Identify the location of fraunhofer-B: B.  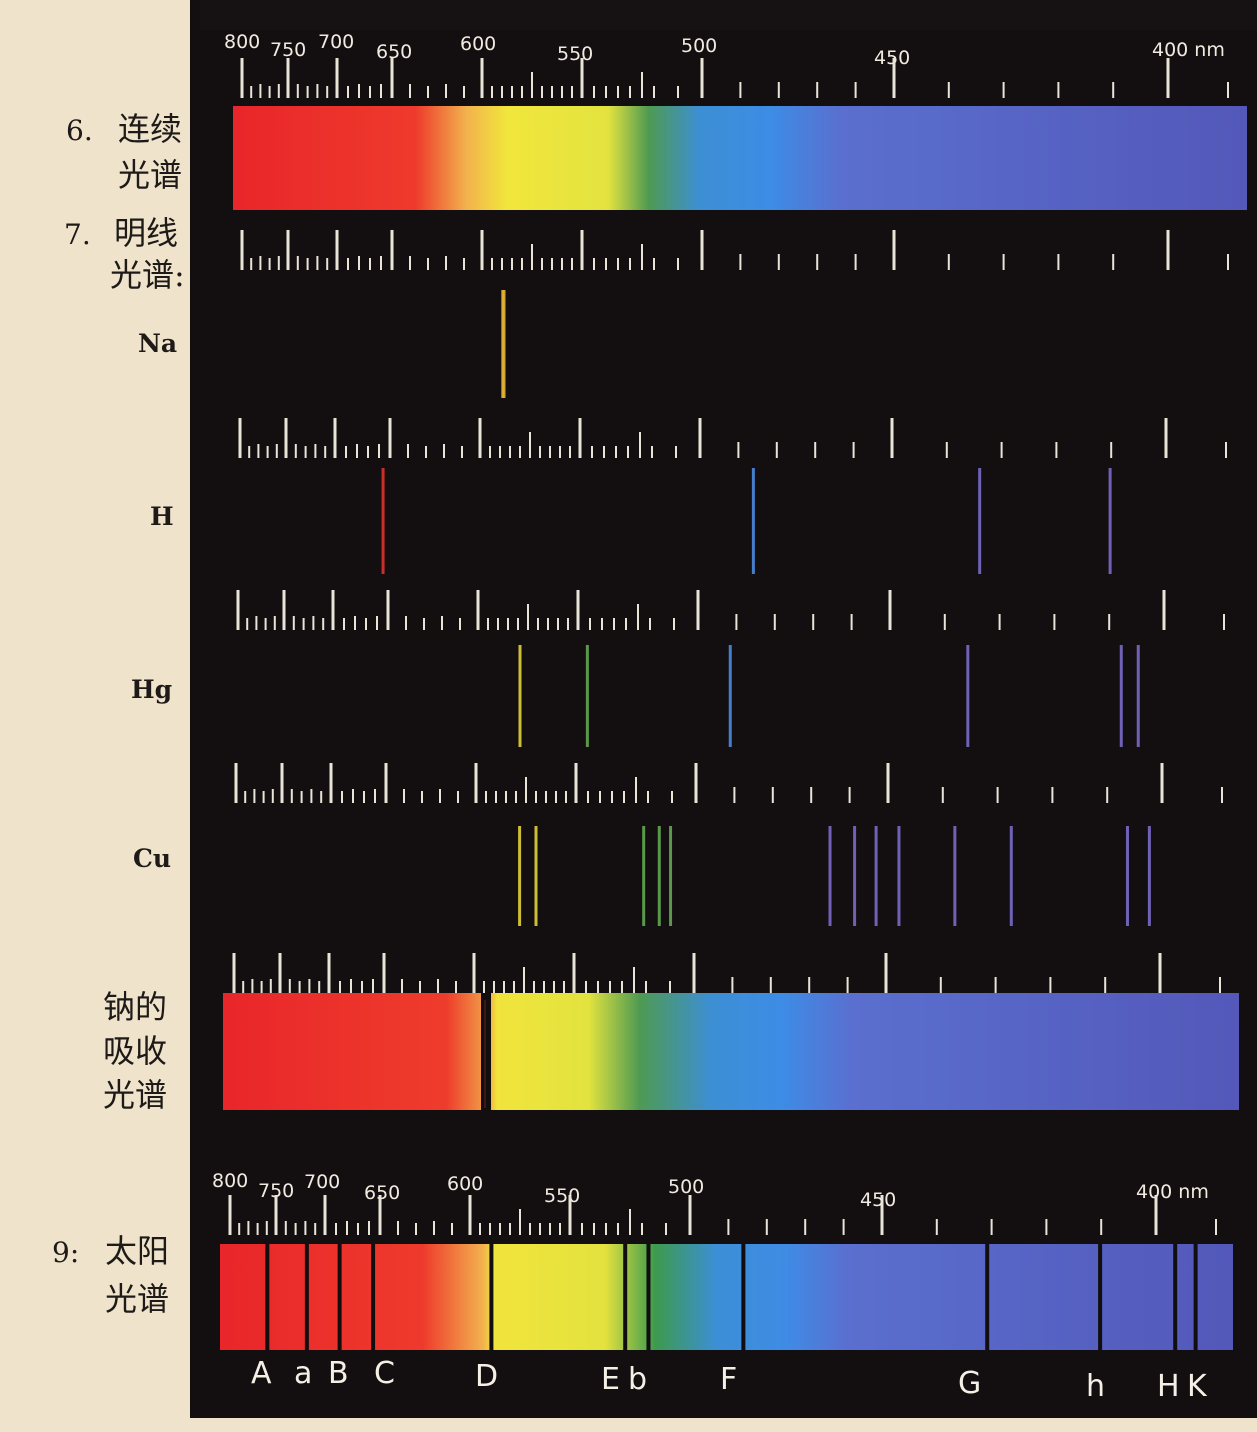
(338, 1373).